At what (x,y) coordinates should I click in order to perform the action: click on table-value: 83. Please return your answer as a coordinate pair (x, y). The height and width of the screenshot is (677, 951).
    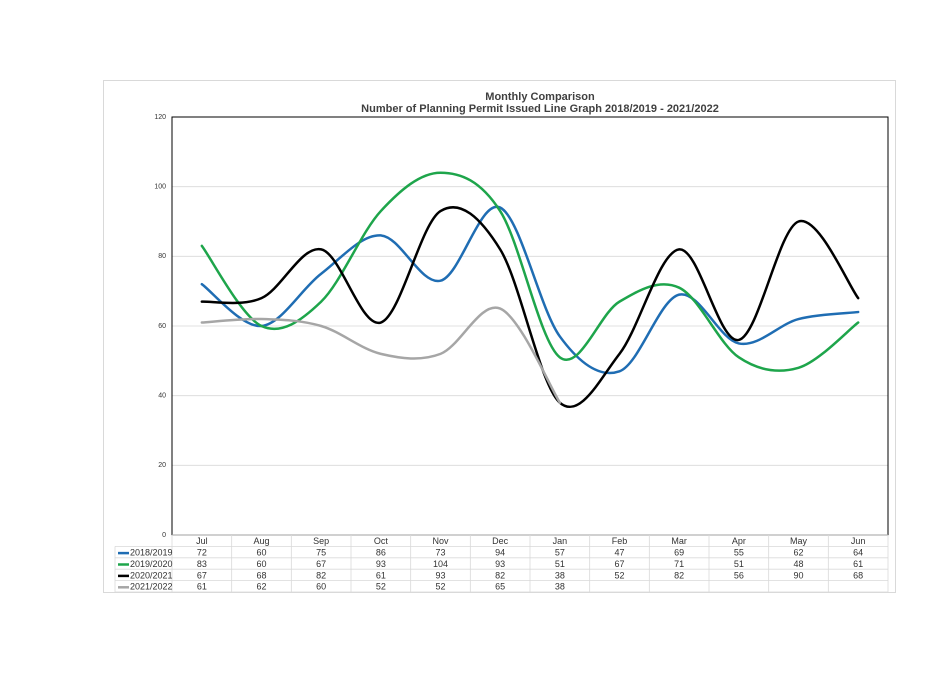
    Looking at the image, I should click on (202, 564).